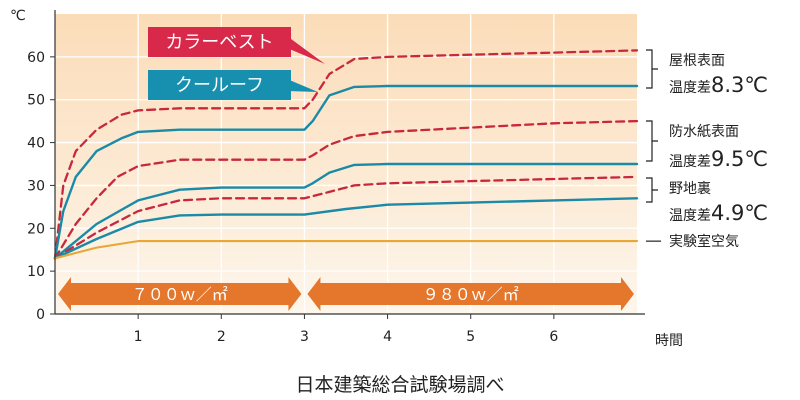  What do you see at coordinates (718, 213) in the screenshot?
I see `annotation-diff: 温度差4.9℃` at bounding box center [718, 213].